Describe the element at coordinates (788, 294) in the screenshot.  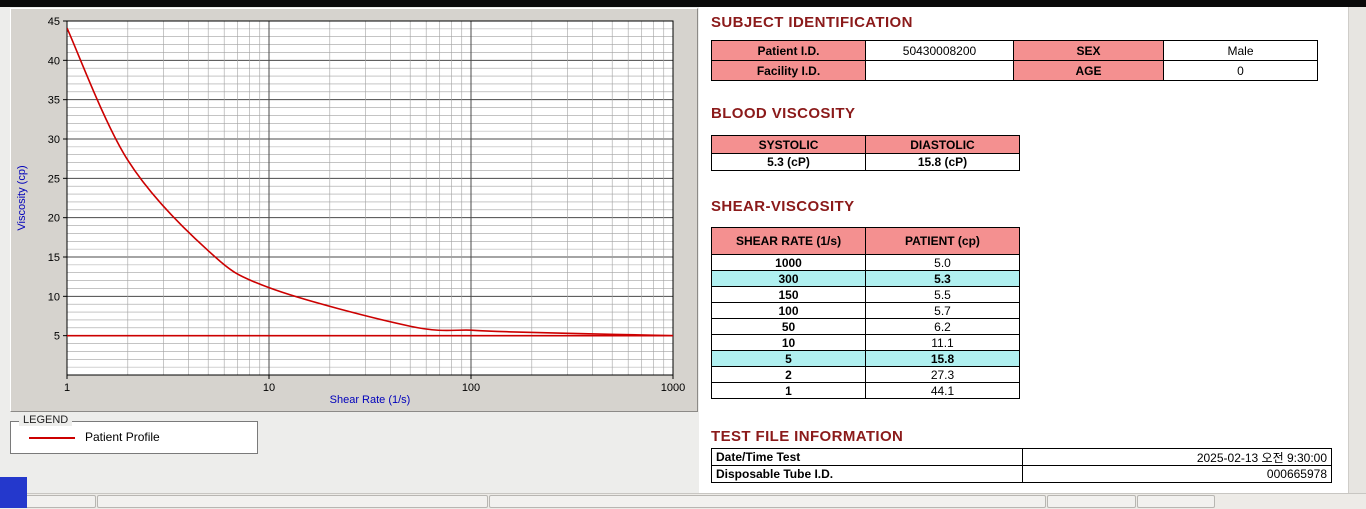
I see `shear-rate-cell: 150` at that location.